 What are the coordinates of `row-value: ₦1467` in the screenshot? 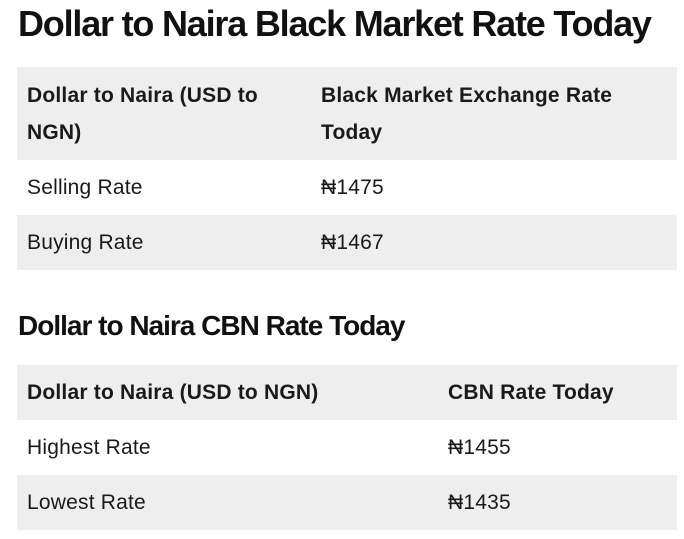 It's located at (352, 242).